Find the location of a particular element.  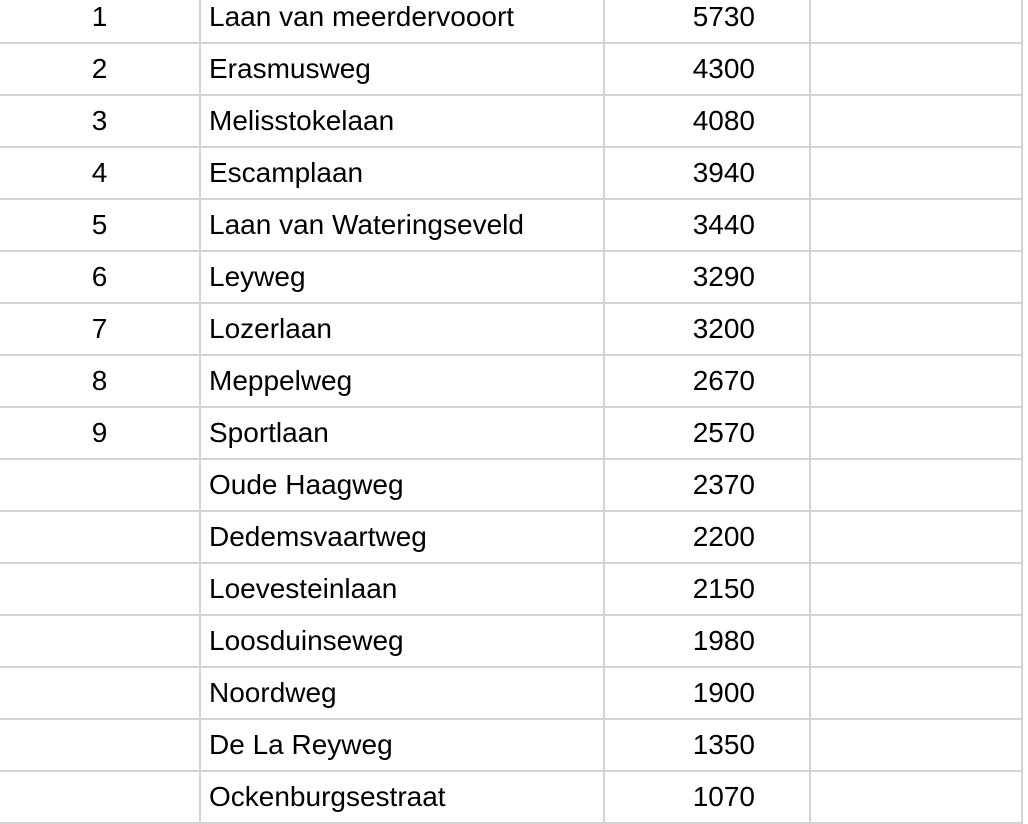

value-cell: 3940 is located at coordinates (707, 173).